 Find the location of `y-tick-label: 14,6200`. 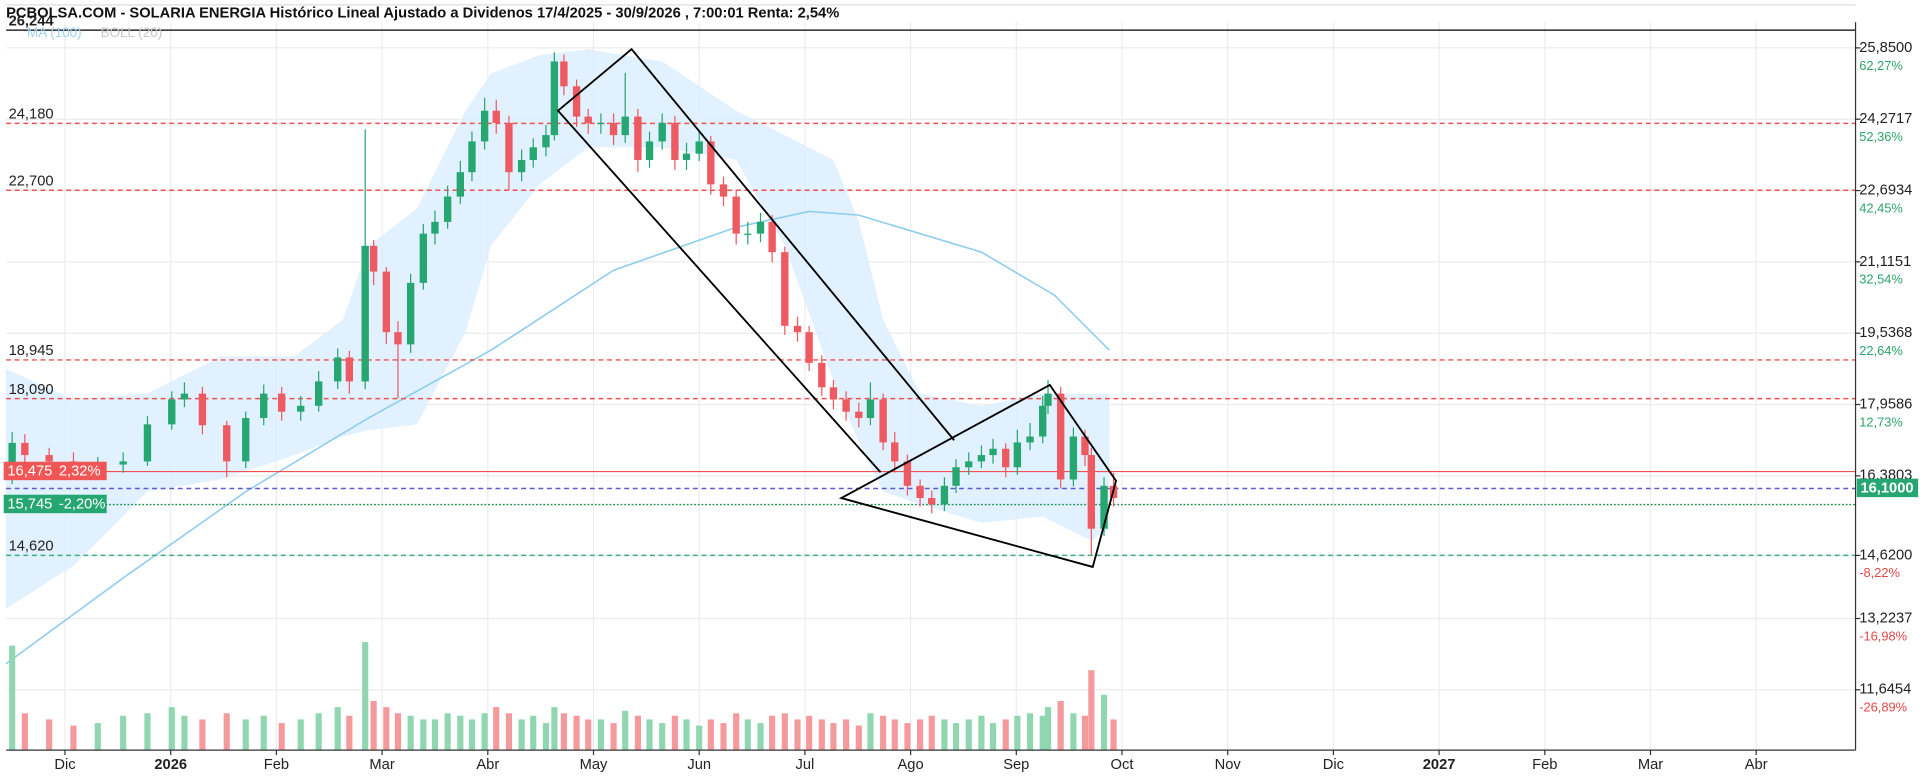

y-tick-label: 14,6200 is located at coordinates (1885, 555).